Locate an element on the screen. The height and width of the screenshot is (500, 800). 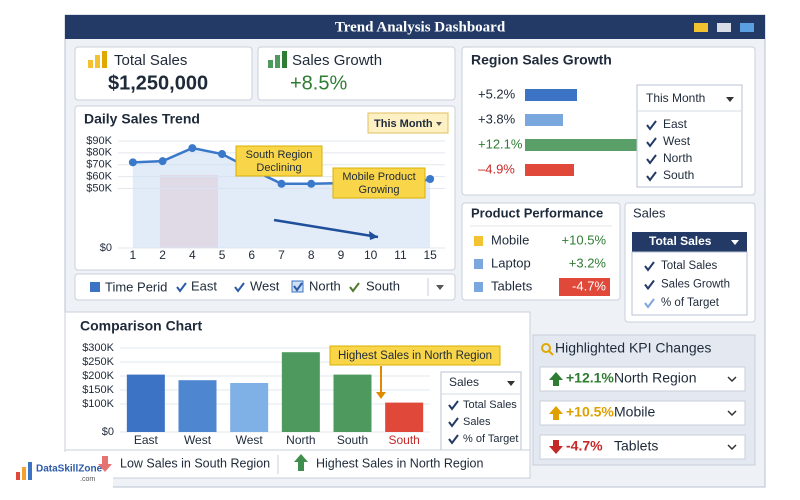
x-tick-label: 6 is located at coordinates (251, 255).